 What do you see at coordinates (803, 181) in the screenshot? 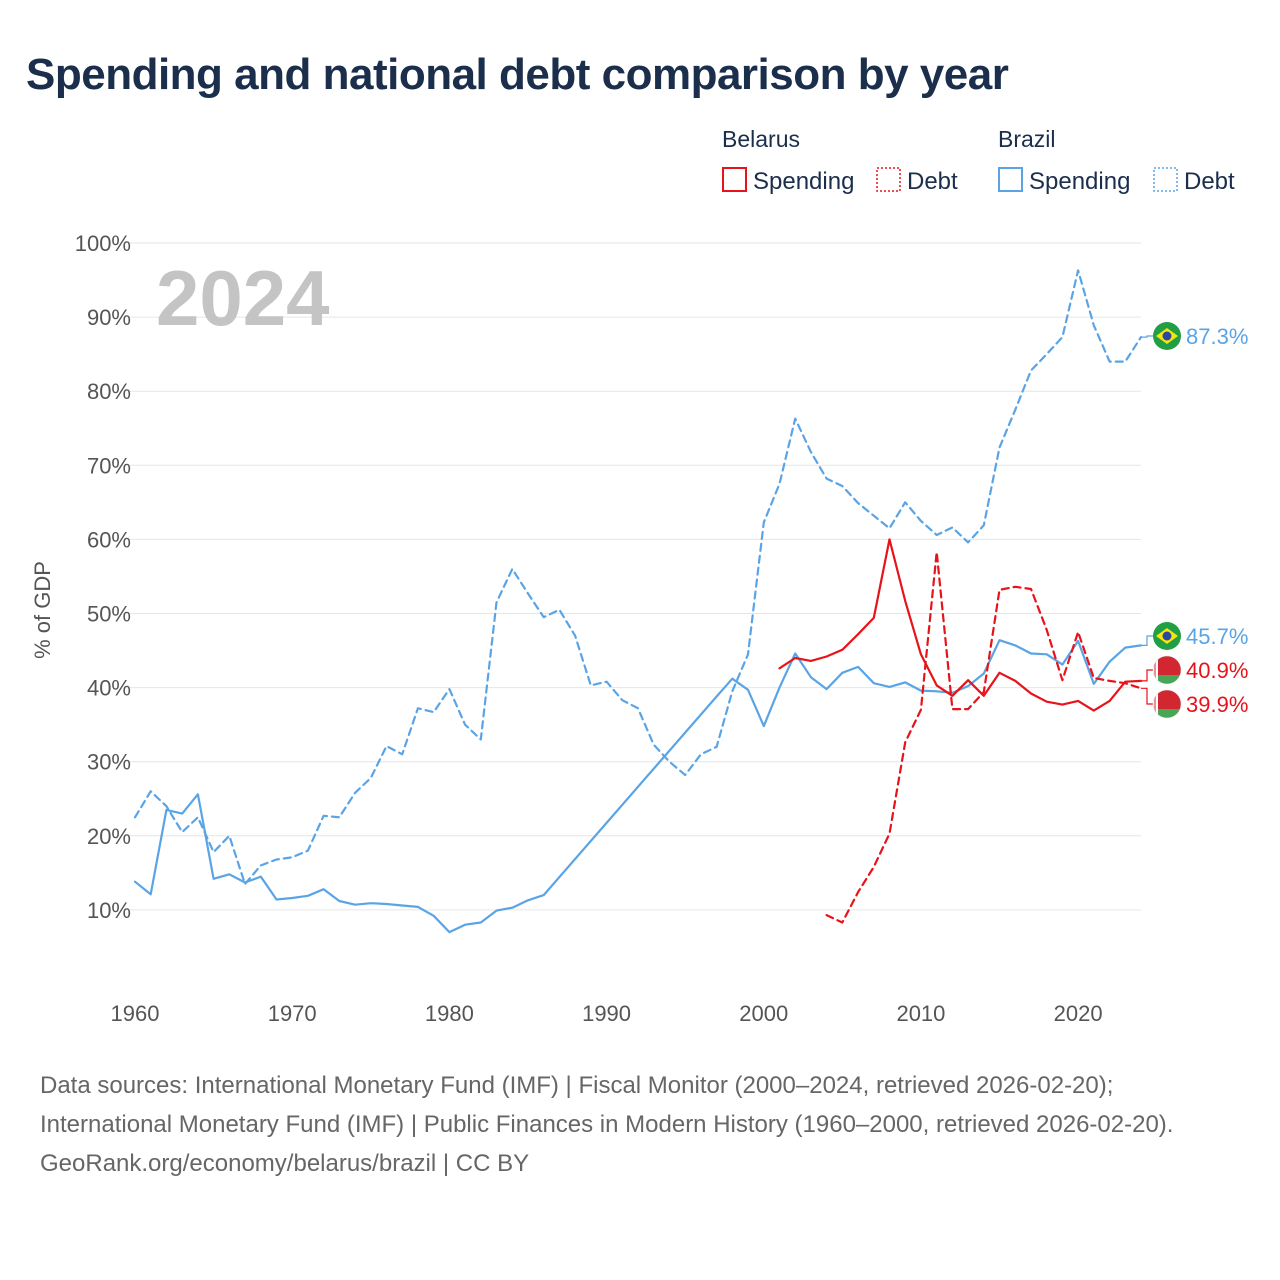
I see `legend-label-belarus-spending: Spending` at bounding box center [803, 181].